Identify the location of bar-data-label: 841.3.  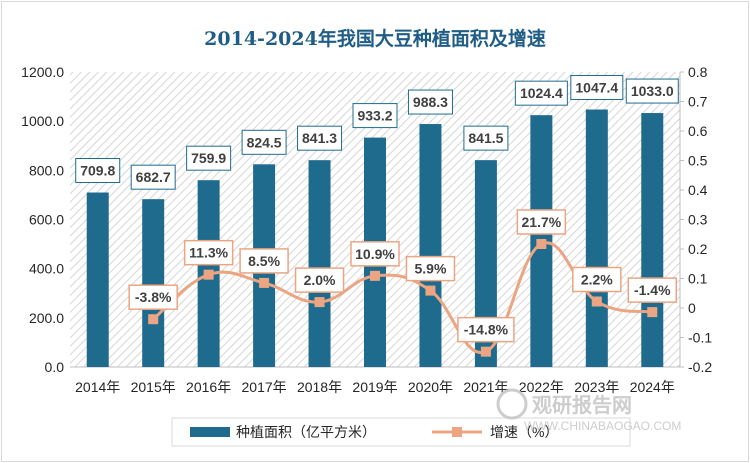
(319, 138).